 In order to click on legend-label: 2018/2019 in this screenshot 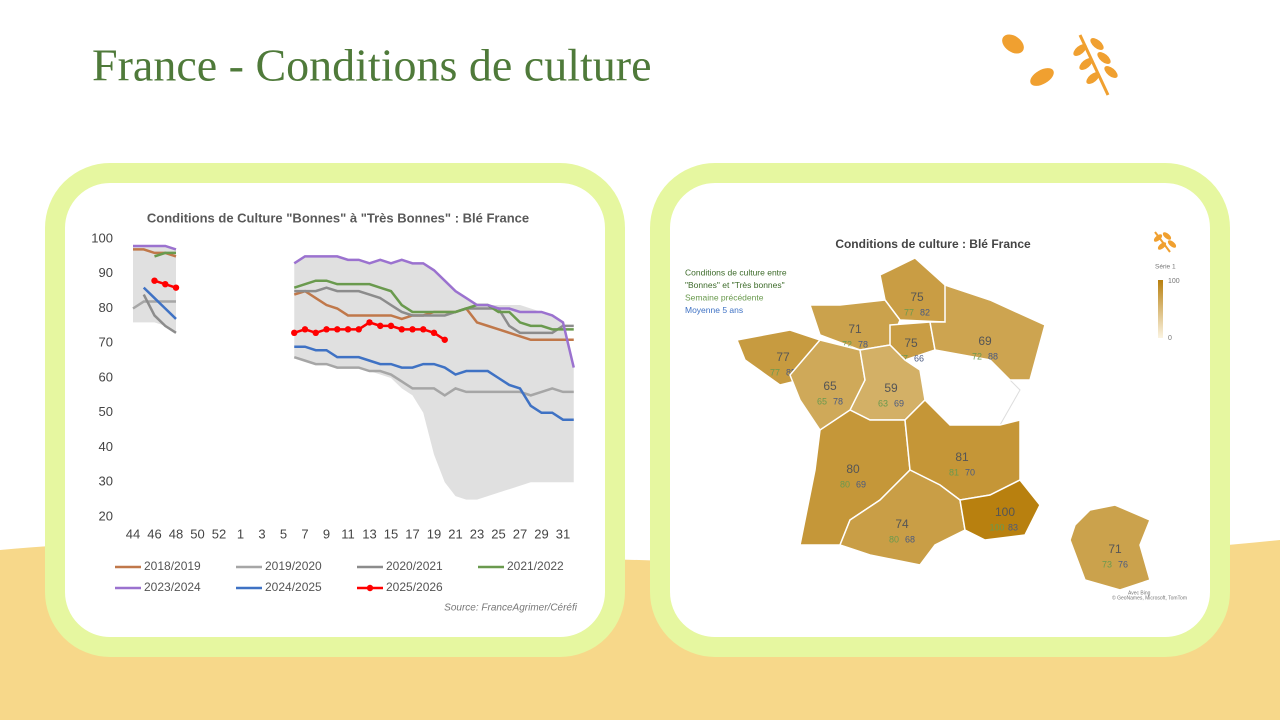, I will do `click(172, 566)`.